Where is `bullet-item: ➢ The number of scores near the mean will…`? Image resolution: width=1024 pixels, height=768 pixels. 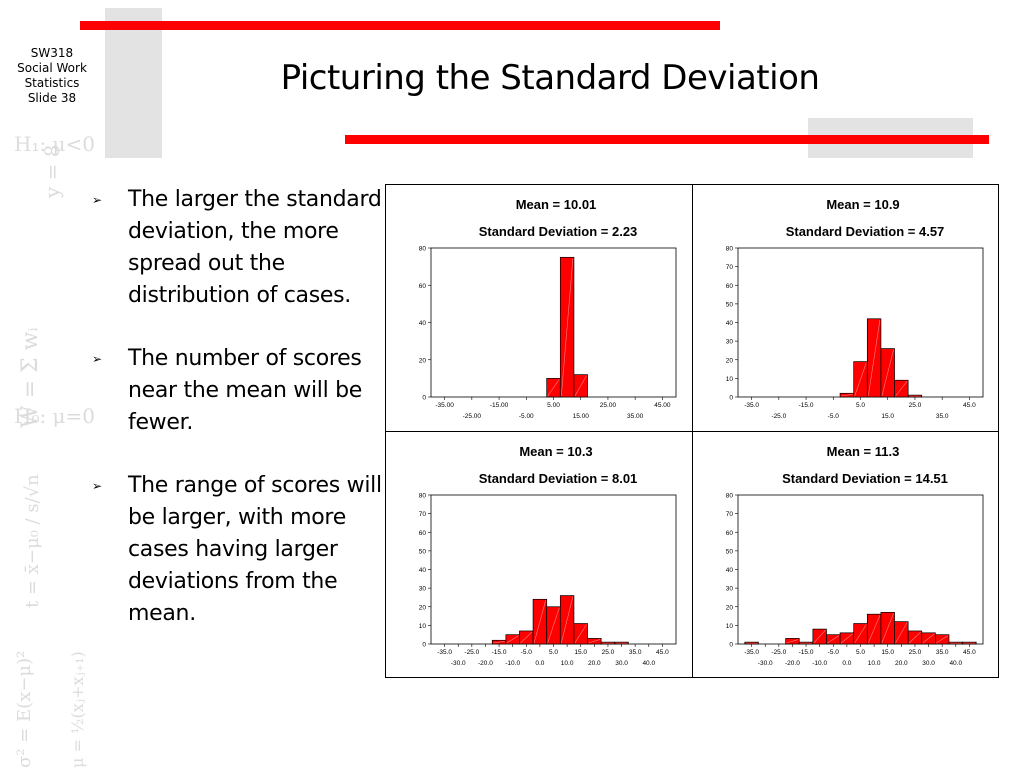 bullet-item: ➢ The number of scores near the mean will… is located at coordinates (238, 391).